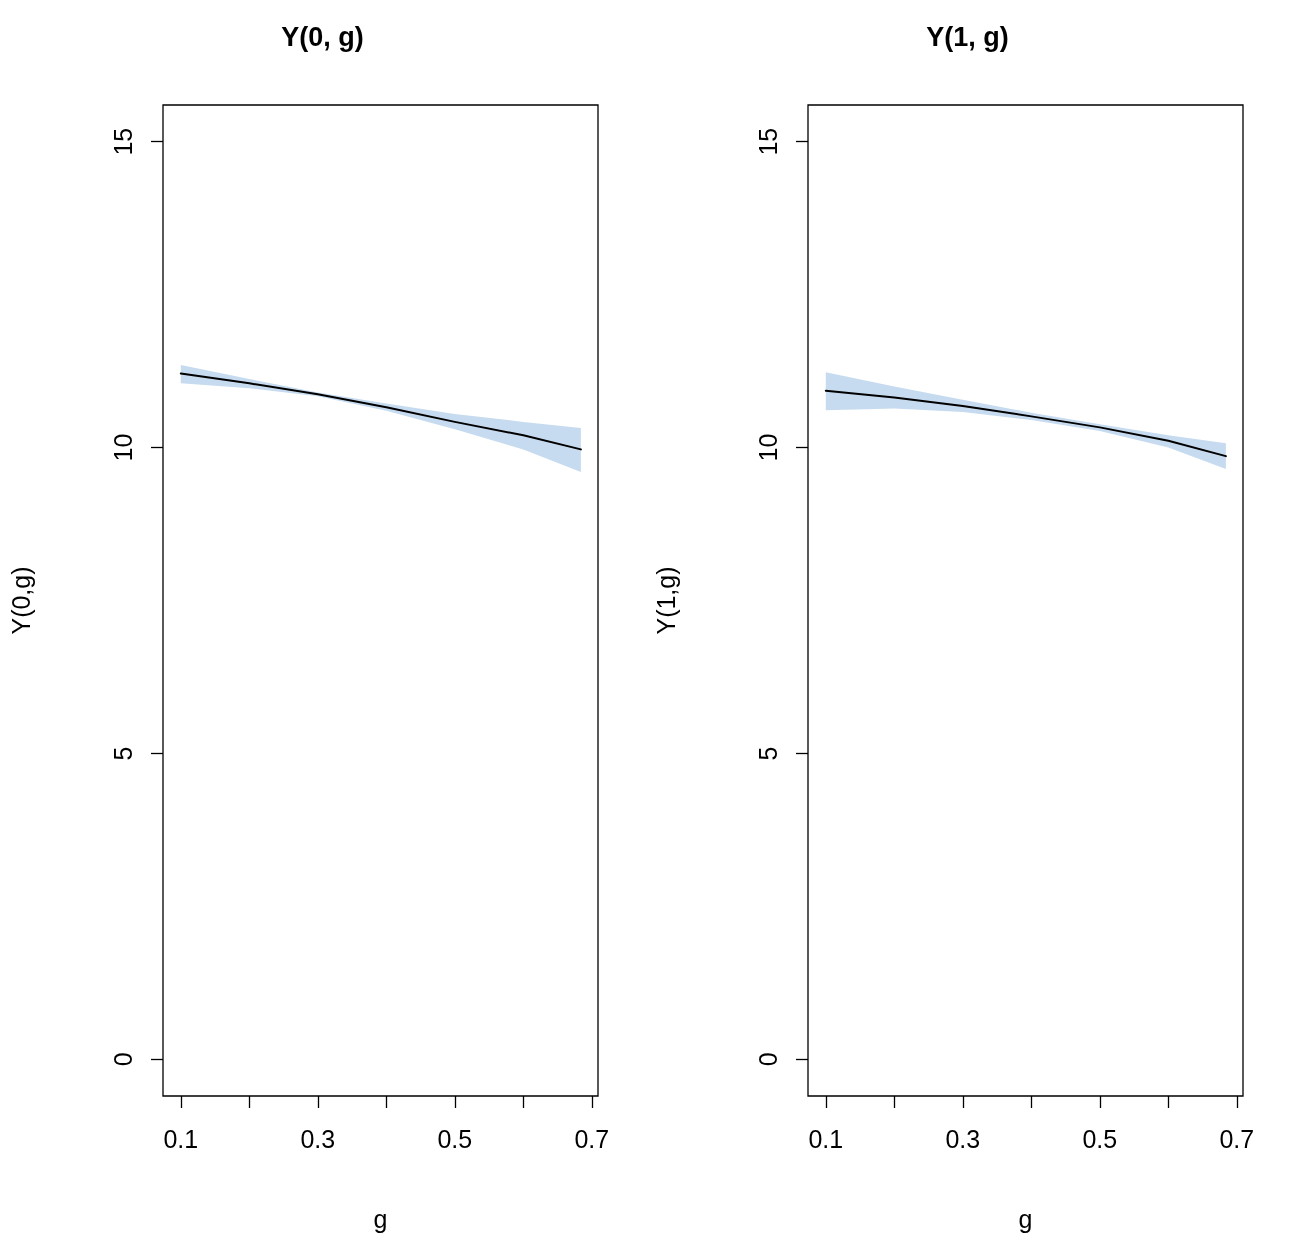  What do you see at coordinates (967, 36) in the screenshot?
I see `chart-title: Y(1, g)` at bounding box center [967, 36].